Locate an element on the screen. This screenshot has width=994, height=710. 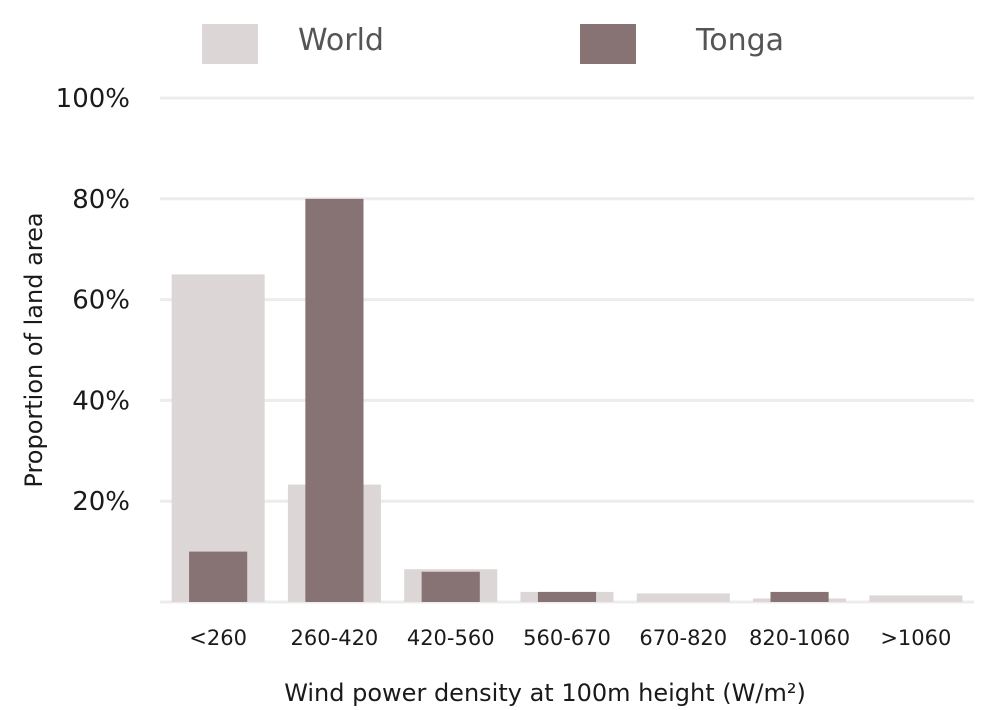
x-tick-label: 420-560 is located at coordinates (451, 638).